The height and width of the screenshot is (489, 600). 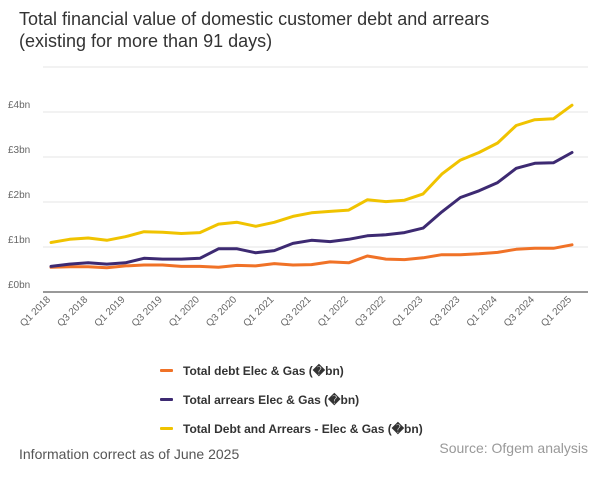 What do you see at coordinates (311, 256) in the screenshot?
I see `series-line-total-debt` at bounding box center [311, 256].